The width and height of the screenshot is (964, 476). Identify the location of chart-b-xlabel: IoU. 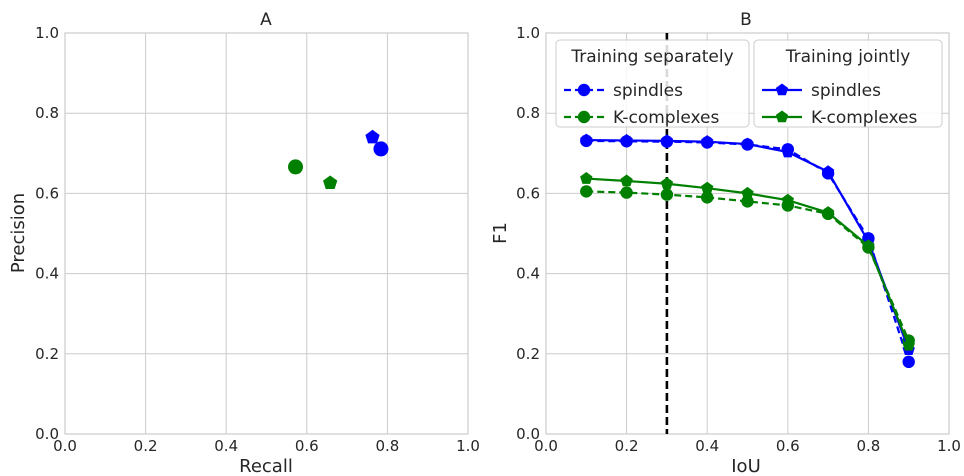
(746, 466).